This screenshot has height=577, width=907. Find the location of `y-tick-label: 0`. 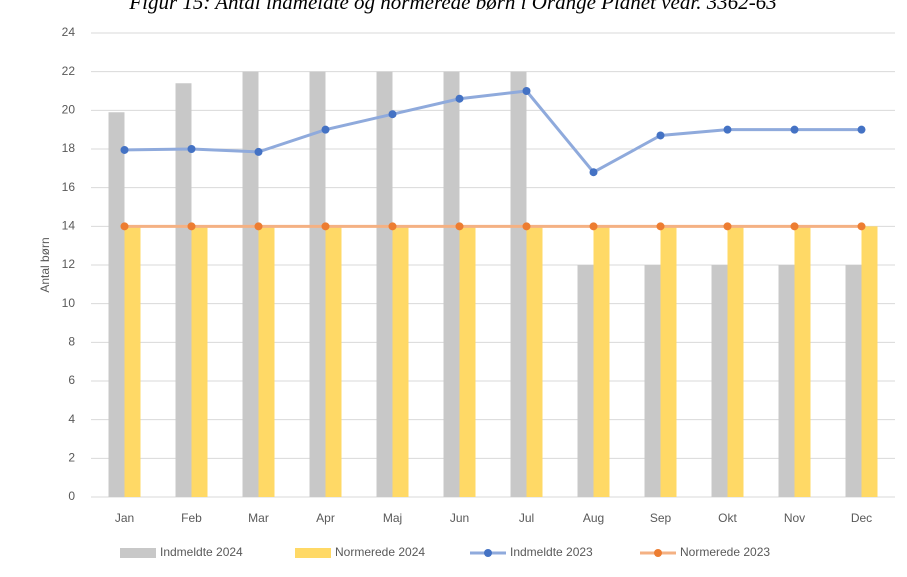

y-tick-label: 0 is located at coordinates (71, 496).